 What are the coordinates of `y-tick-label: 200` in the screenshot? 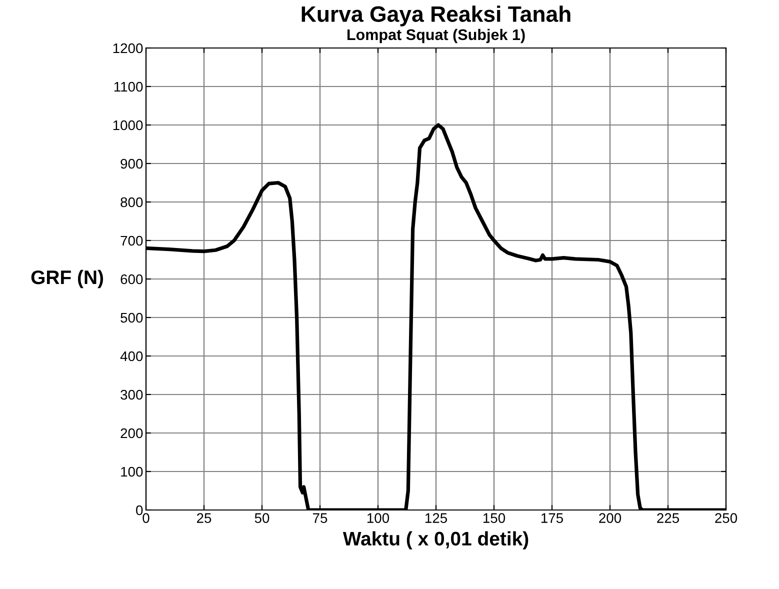 It's located at (131, 433).